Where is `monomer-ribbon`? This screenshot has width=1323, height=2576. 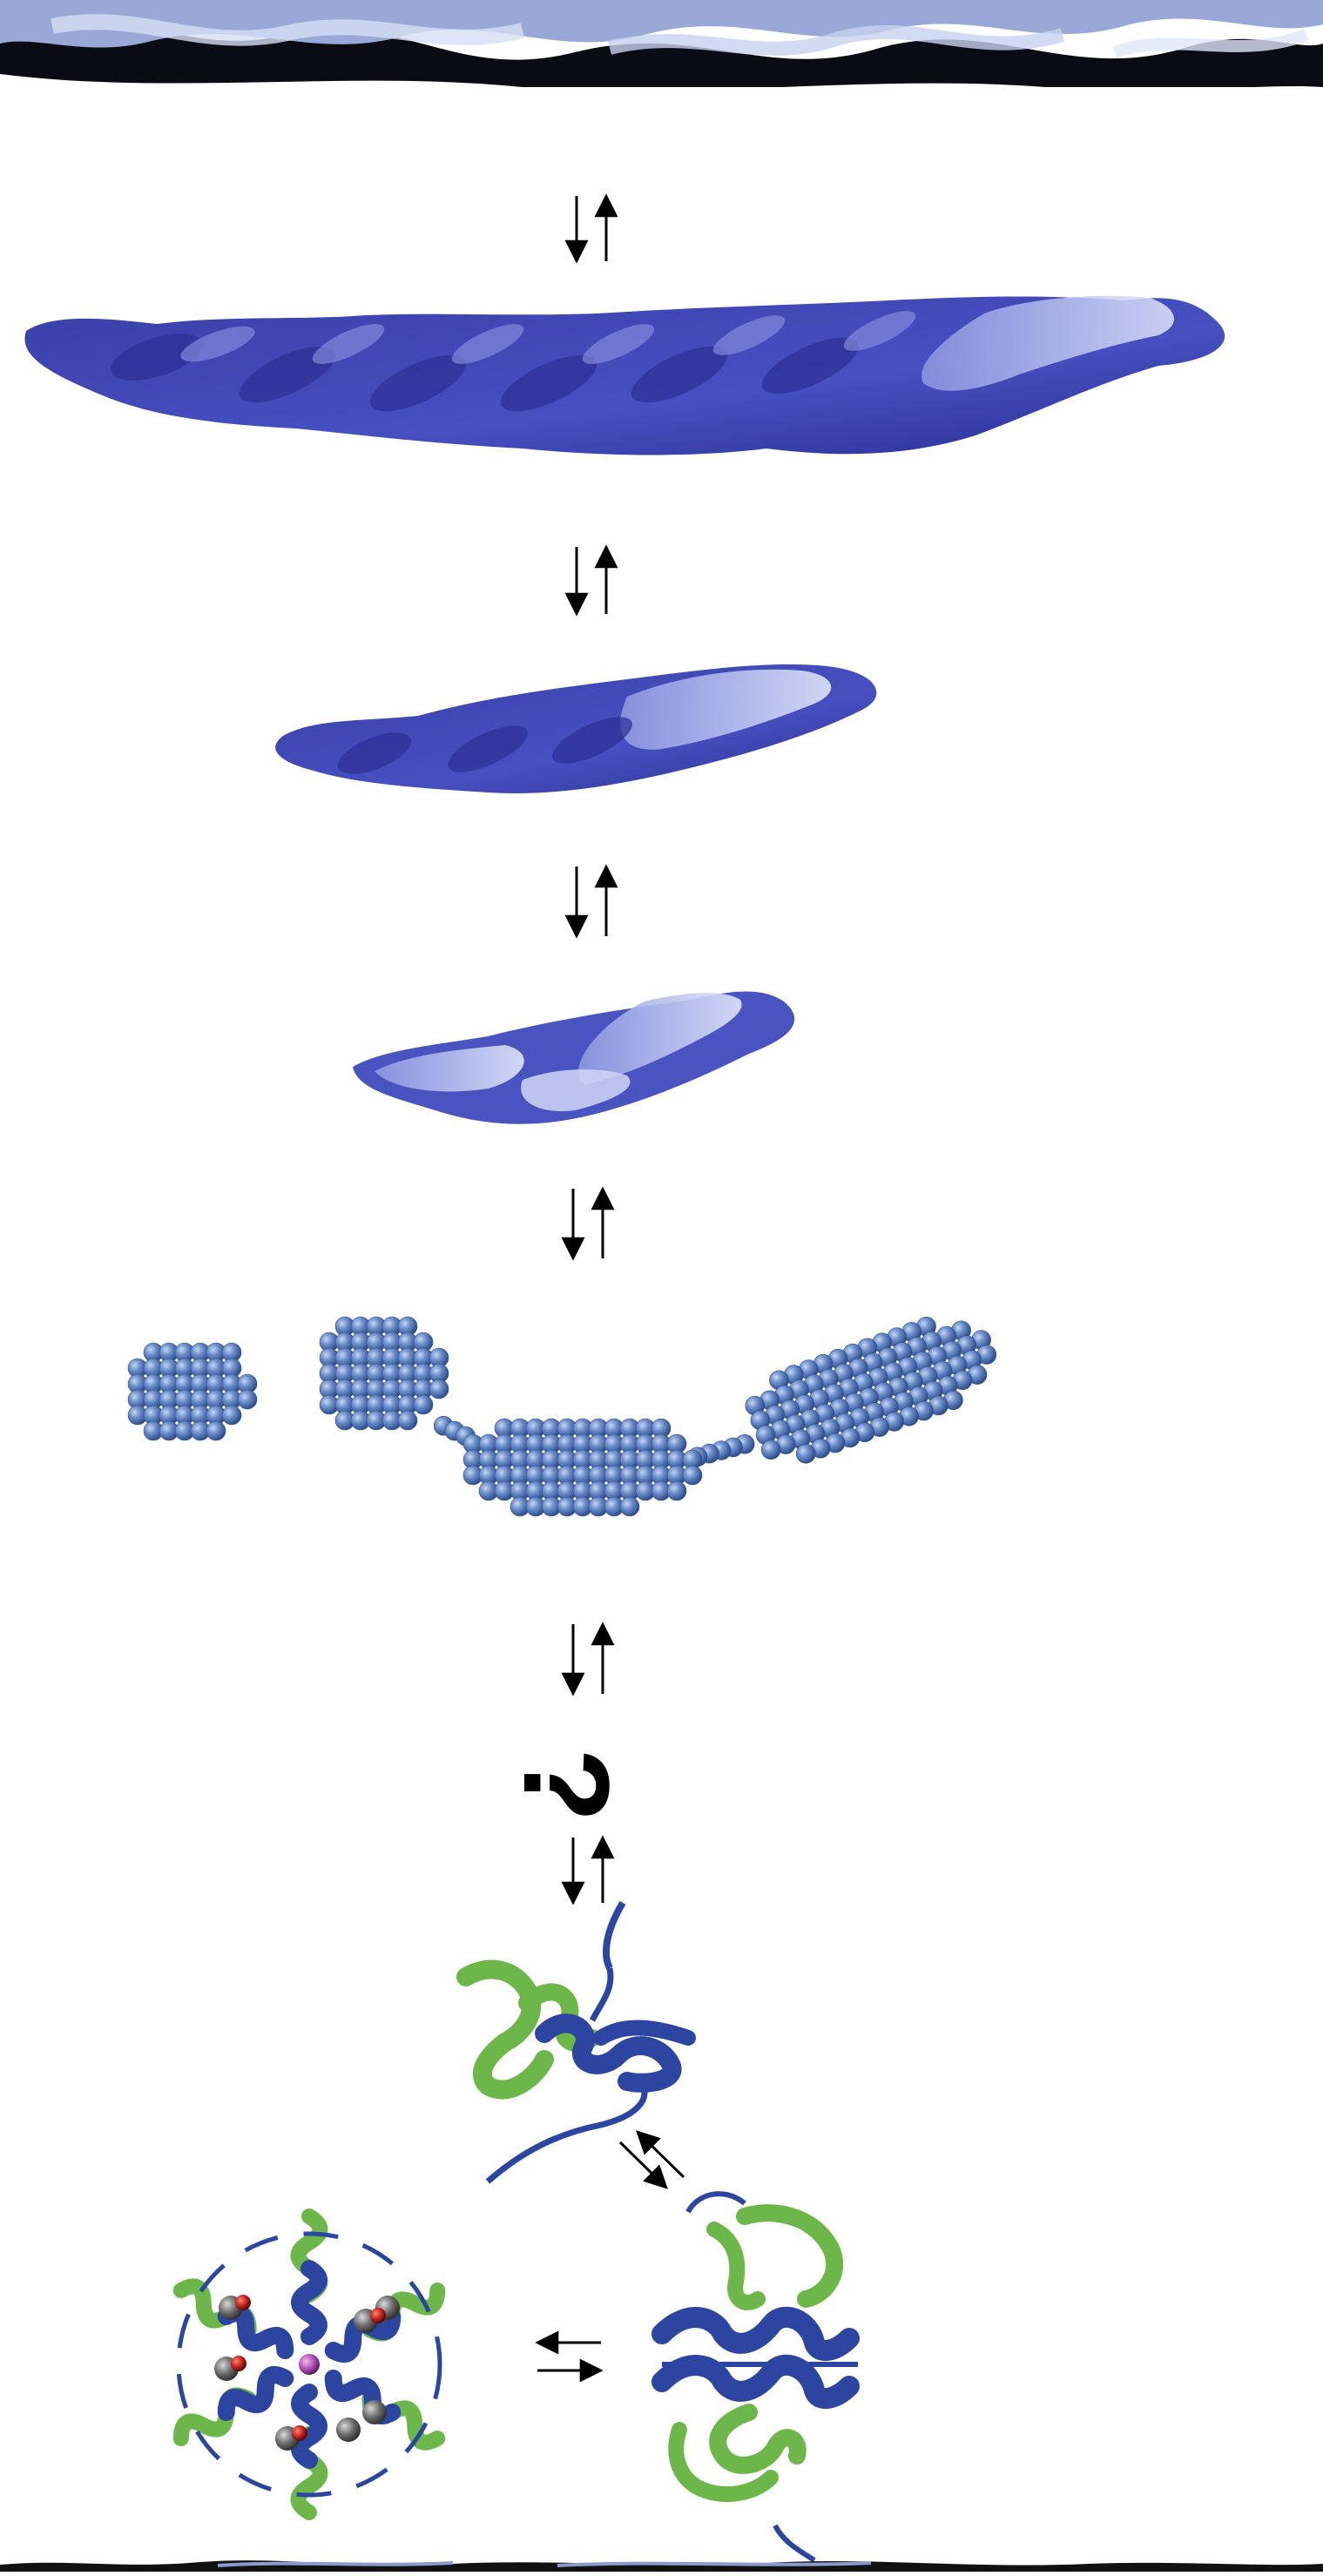 monomer-ribbon is located at coordinates (576, 2042).